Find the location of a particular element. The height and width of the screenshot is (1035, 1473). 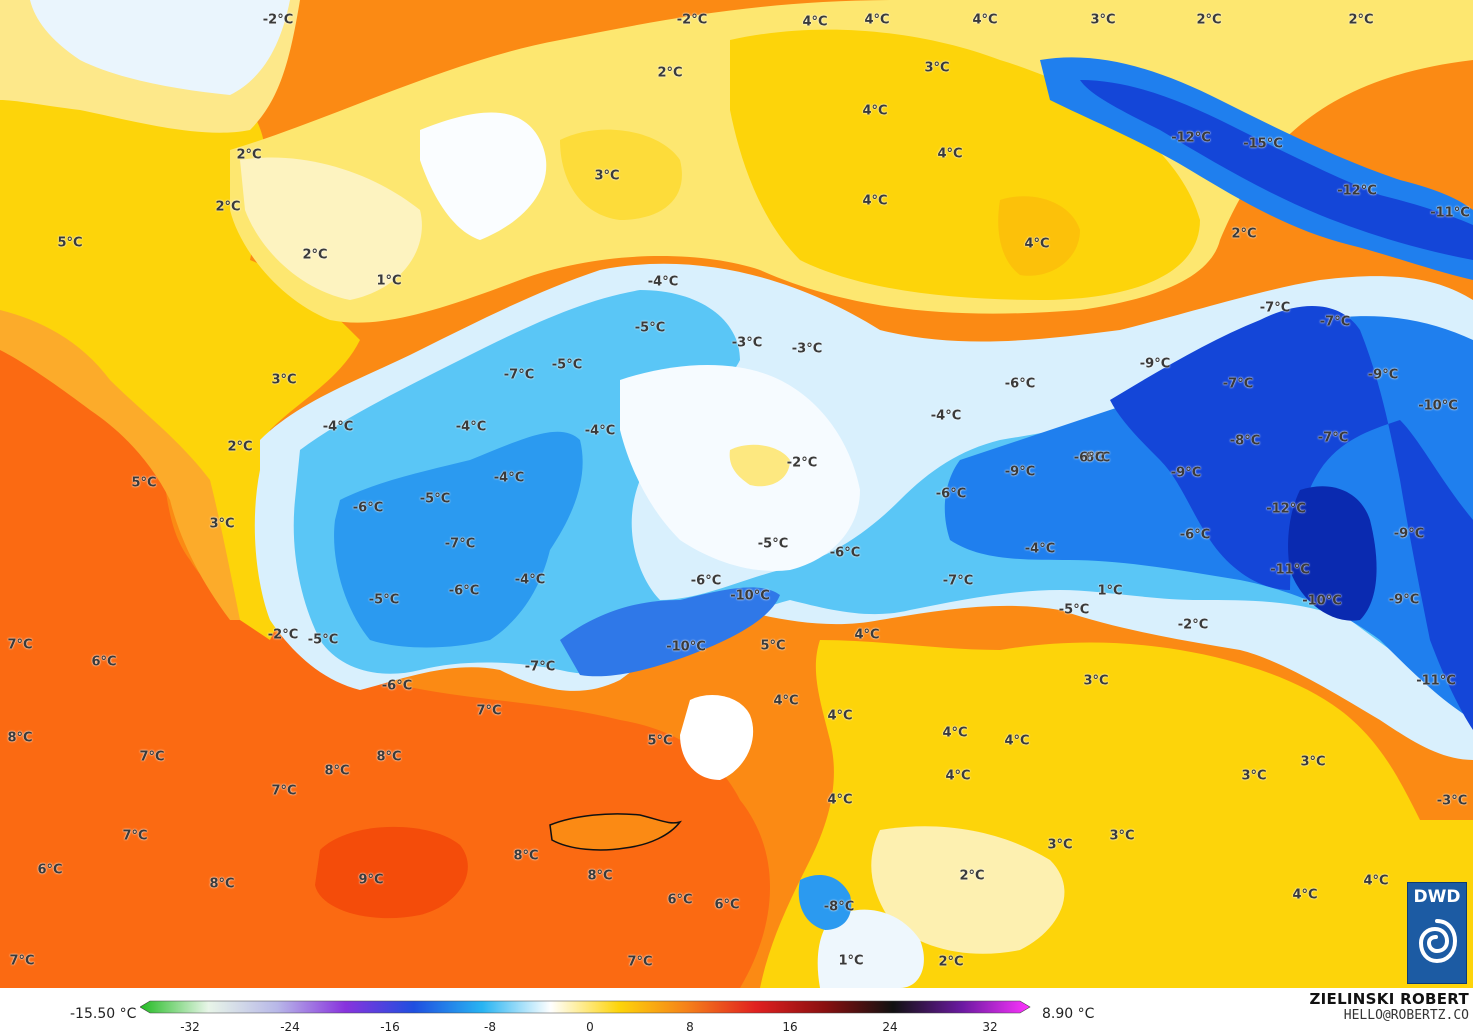

legend-colorbar is located at coordinates (585, 1007).